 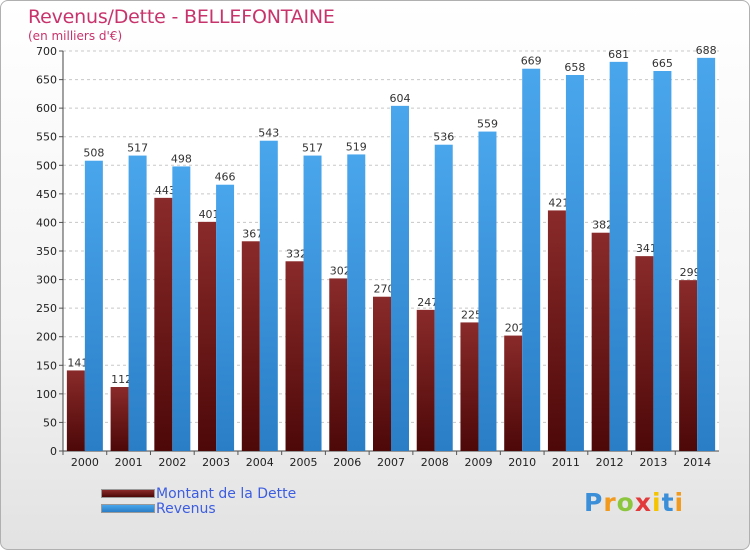 I want to click on legend-label-revenus: Revenus, so click(x=186, y=509).